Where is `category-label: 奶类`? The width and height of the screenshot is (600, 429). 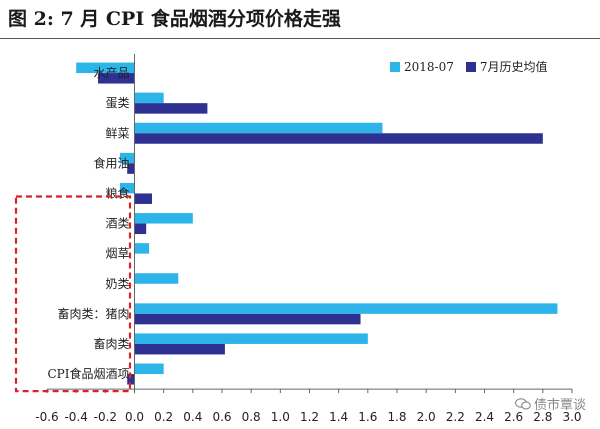
category-label: 奶类 is located at coordinates (117, 284).